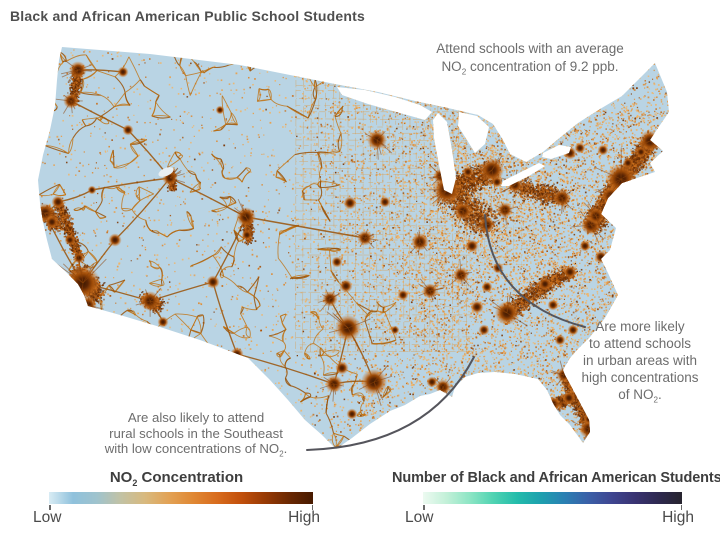 The width and height of the screenshot is (720, 545). I want to click on annotation-line: in urban areas with, so click(640, 360).